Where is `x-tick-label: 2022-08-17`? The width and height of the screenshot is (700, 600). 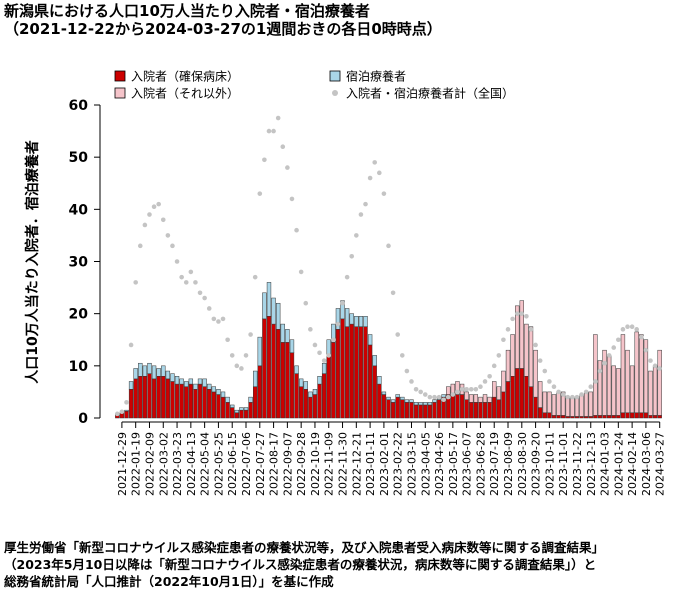
x-tick-label: 2022-08-17 is located at coordinates (274, 464).